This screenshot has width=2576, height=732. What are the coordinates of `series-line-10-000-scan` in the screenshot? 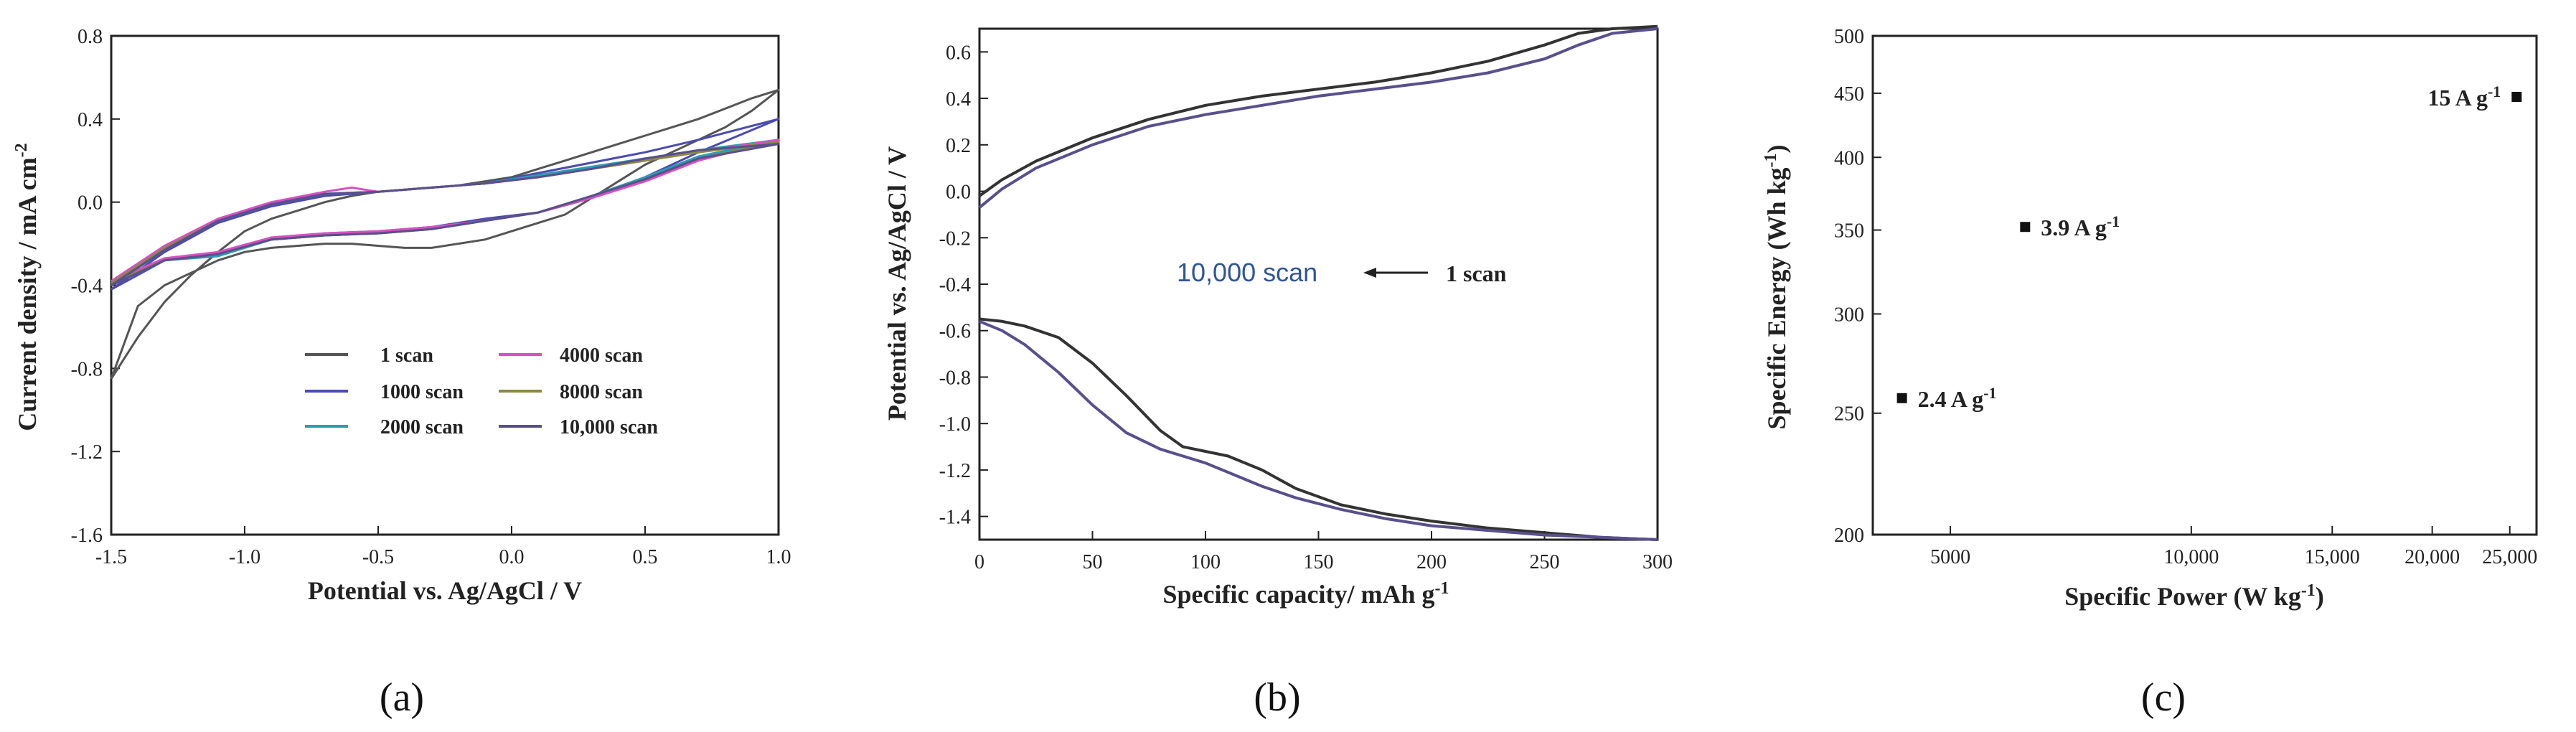 It's located at (445, 214).